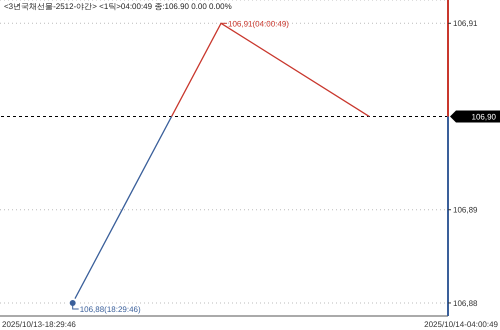 This screenshot has width=500, height=330. Describe the element at coordinates (39, 324) in the screenshot. I see `text: 2025/10/13-18:29:46` at that location.